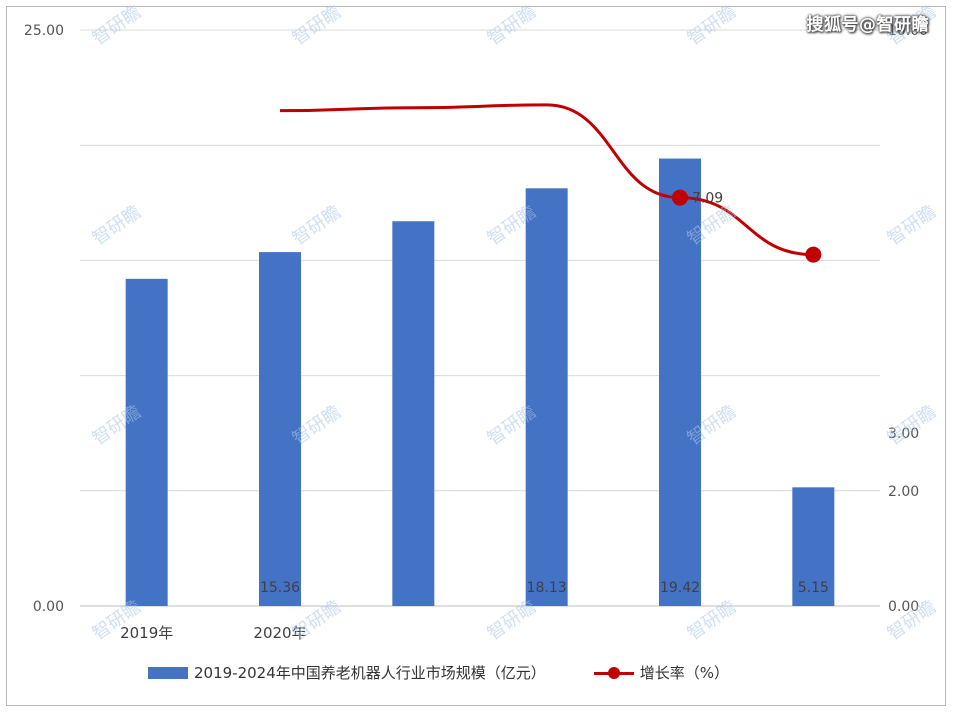 This screenshot has height=713, width=953. What do you see at coordinates (280, 588) in the screenshot?
I see `bar-data-label: 15.36` at bounding box center [280, 588].